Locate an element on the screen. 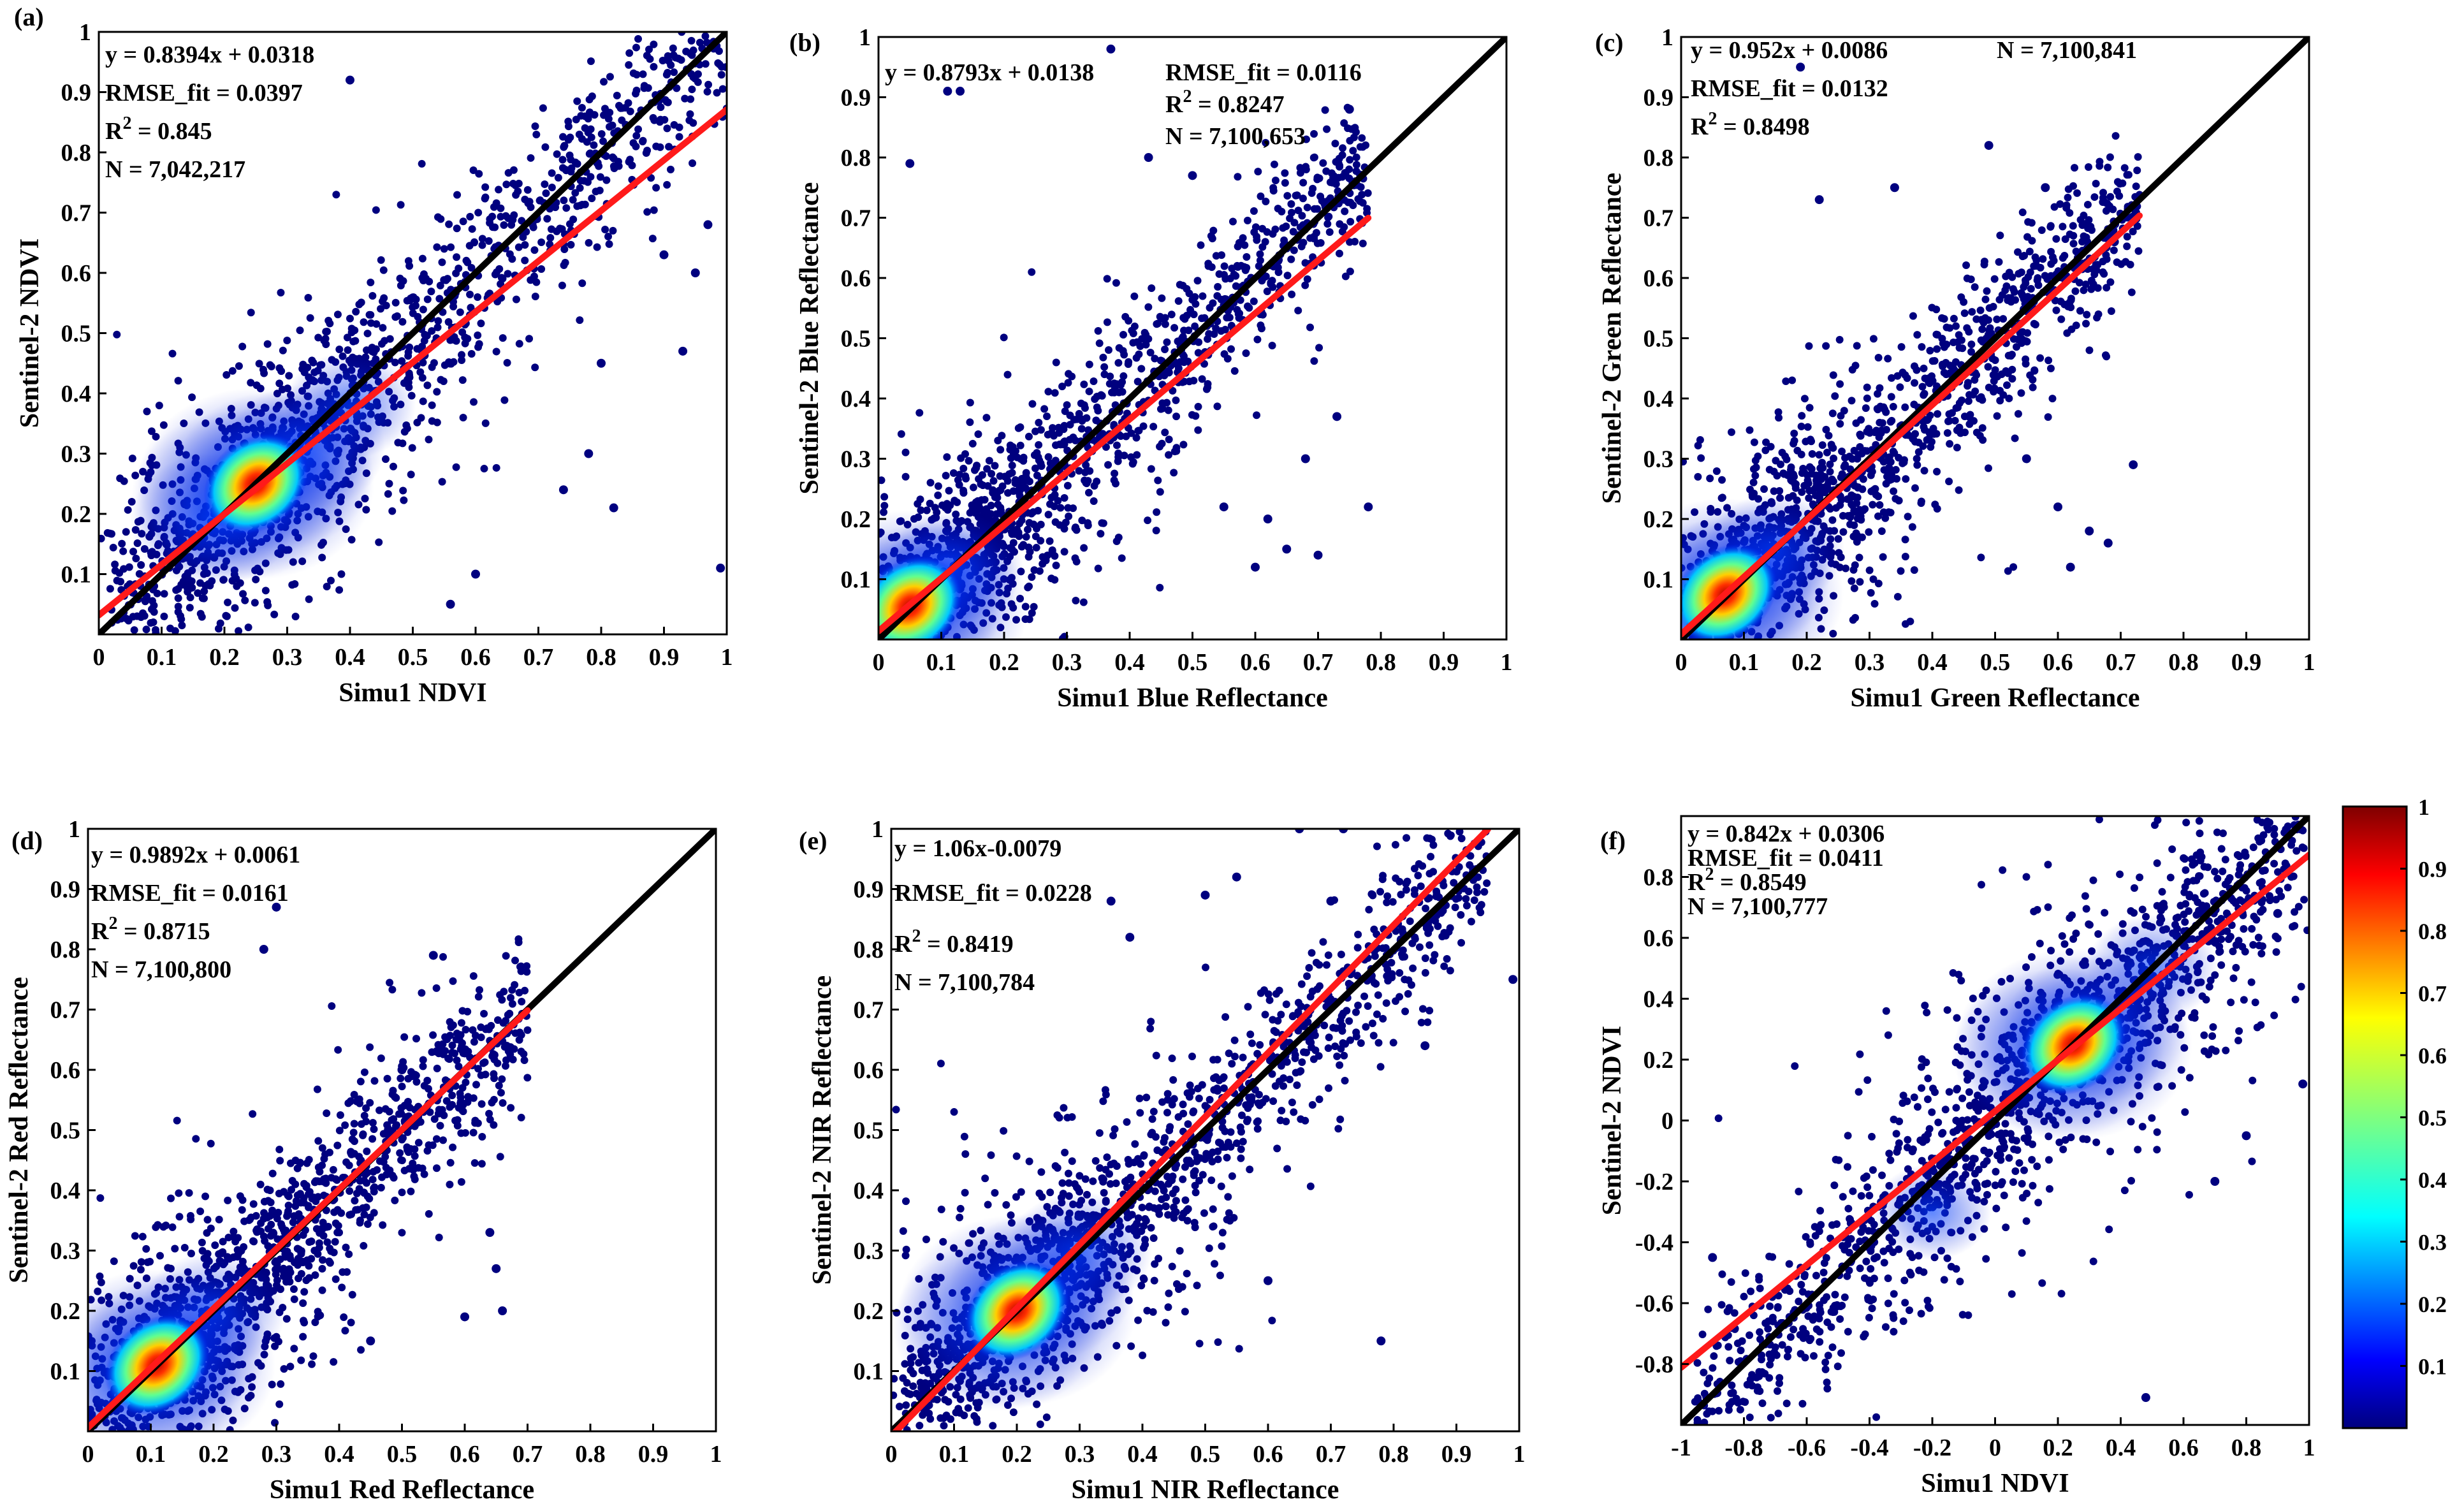 The height and width of the screenshot is (1511, 2464). y-tick-label: 0.2 is located at coordinates (856, 520).